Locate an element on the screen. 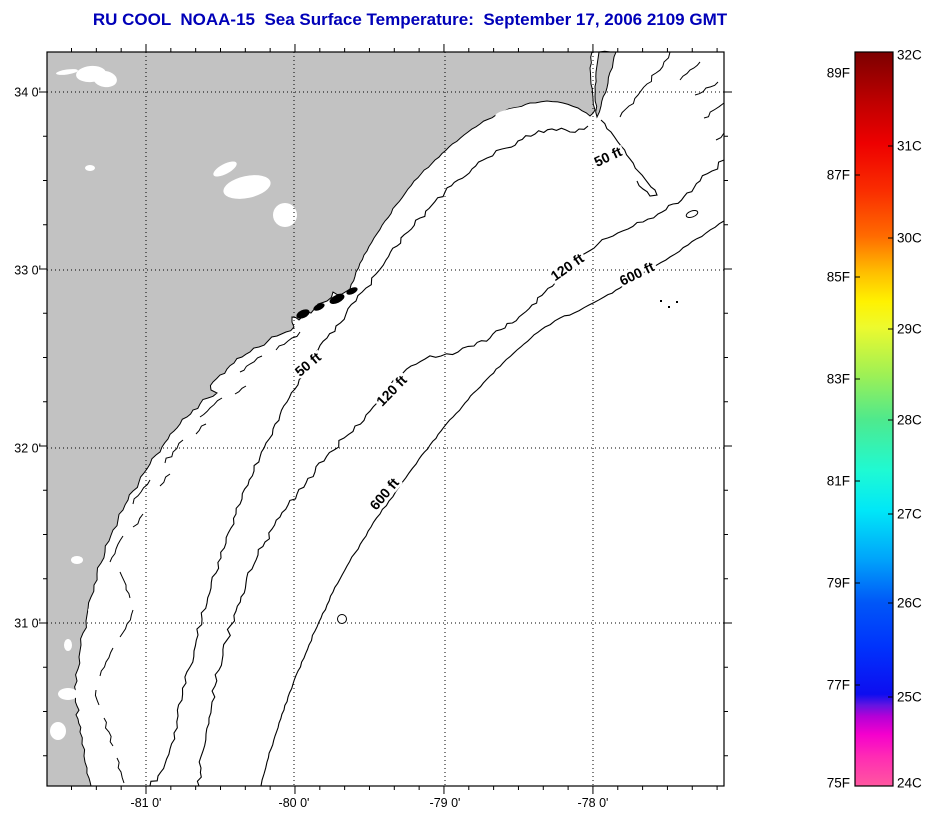 The image size is (936, 817). colorbar-label-c: 31C is located at coordinates (909, 146).